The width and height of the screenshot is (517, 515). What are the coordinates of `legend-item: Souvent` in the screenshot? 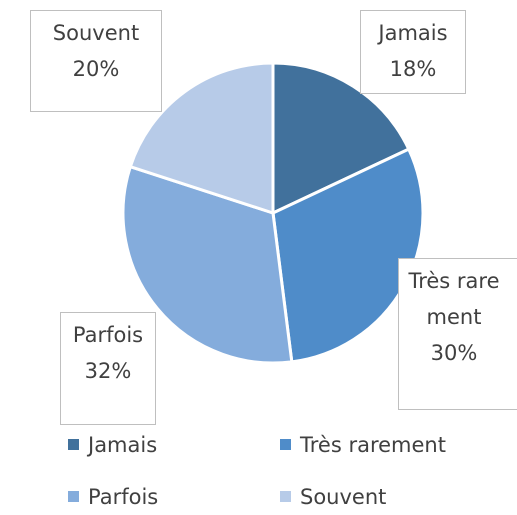 It's located at (333, 497).